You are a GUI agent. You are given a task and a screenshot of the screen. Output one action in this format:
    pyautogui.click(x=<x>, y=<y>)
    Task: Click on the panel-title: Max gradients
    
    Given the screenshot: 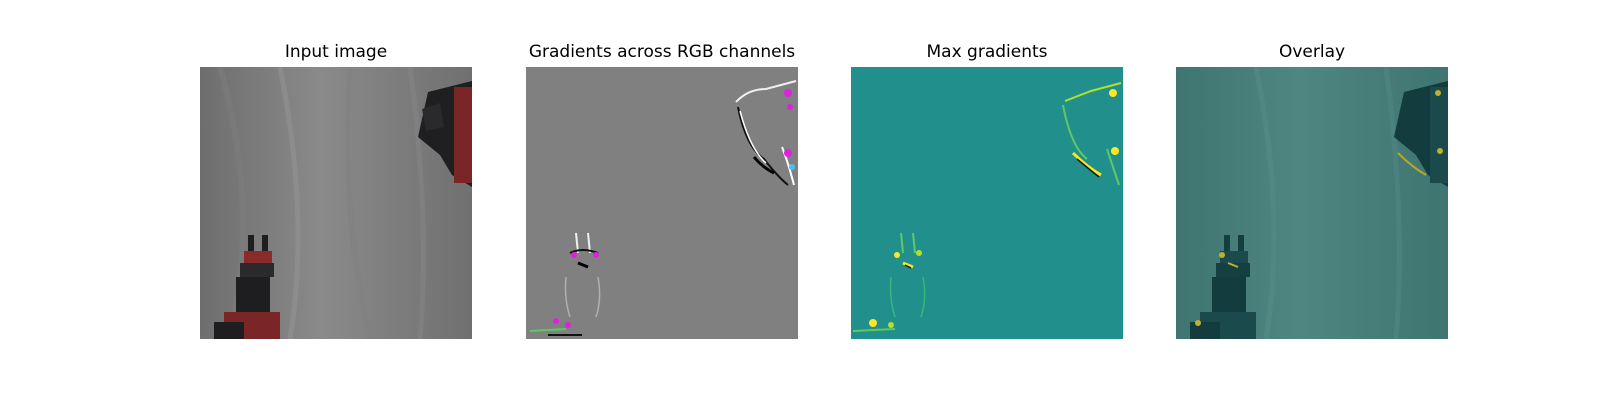 What is the action you would take?
    pyautogui.click(x=987, y=52)
    